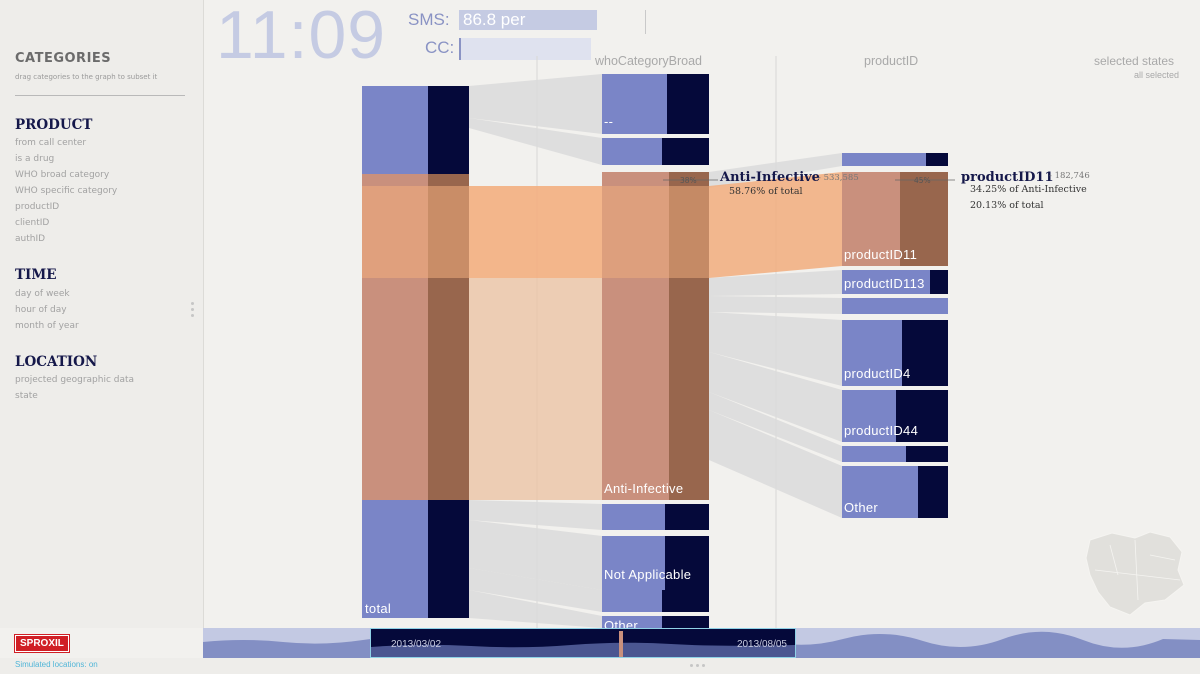 Image resolution: width=1200 pixels, height=674 pixels. What do you see at coordinates (761, 644) in the screenshot?
I see `timeline-end-date: 2013/08/05` at bounding box center [761, 644].